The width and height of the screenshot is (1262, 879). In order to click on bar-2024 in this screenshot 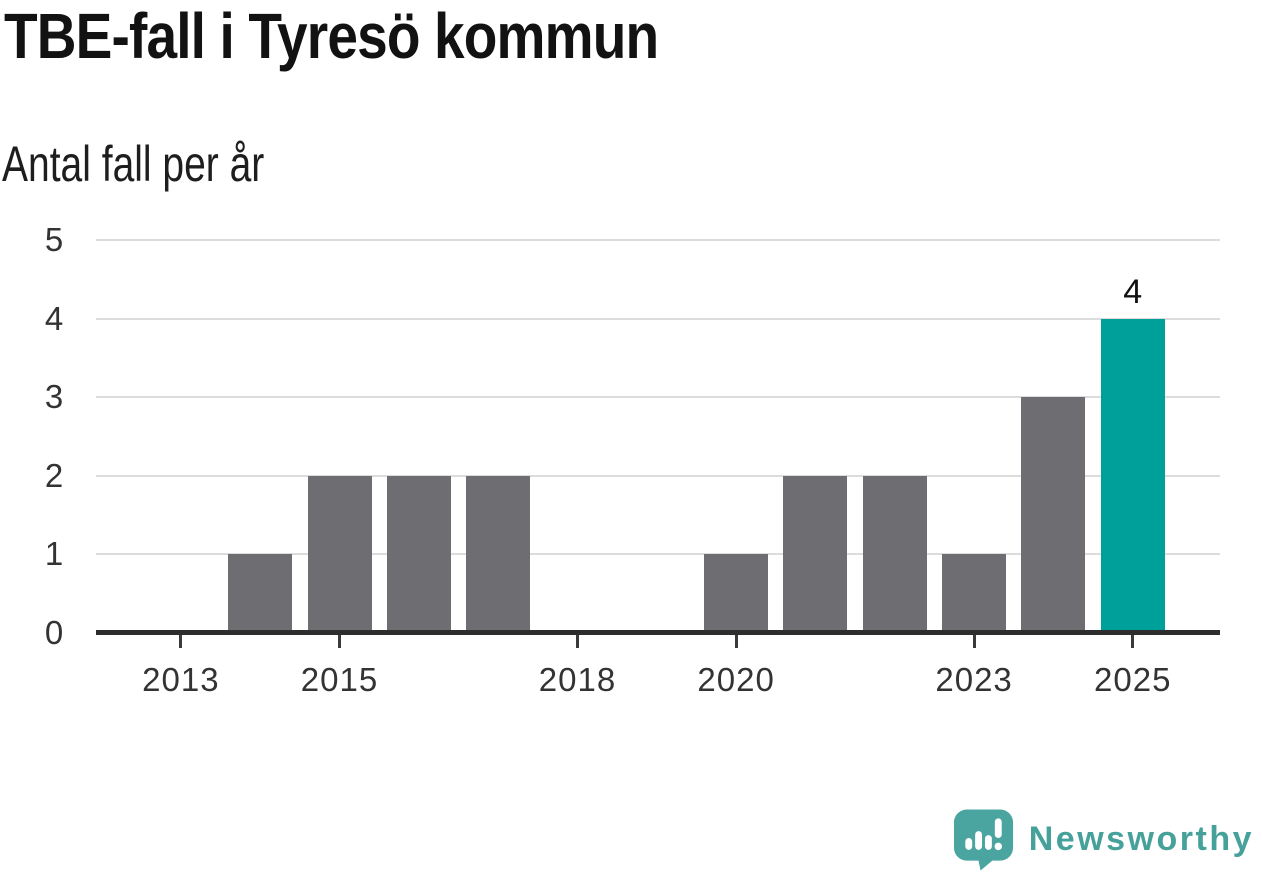, I will do `click(1053, 515)`.